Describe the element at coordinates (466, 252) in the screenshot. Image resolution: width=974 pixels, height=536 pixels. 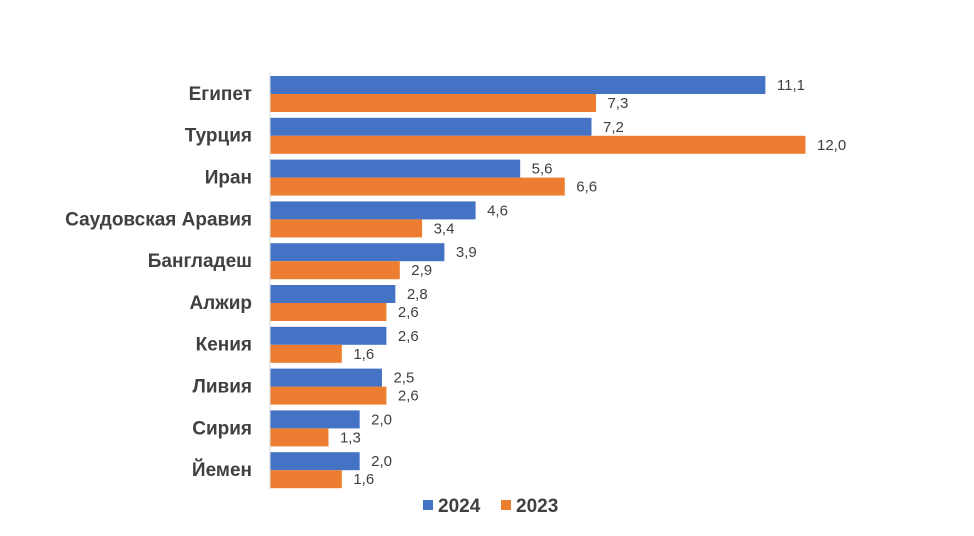
I see `value-label-2024: 3,9` at that location.